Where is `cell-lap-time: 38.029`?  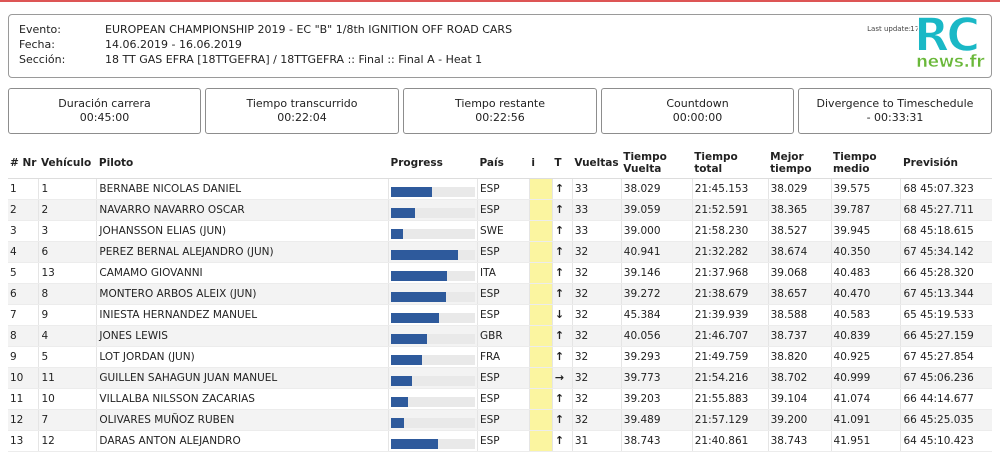
cell-lap-time: 38.029 is located at coordinates (656, 189).